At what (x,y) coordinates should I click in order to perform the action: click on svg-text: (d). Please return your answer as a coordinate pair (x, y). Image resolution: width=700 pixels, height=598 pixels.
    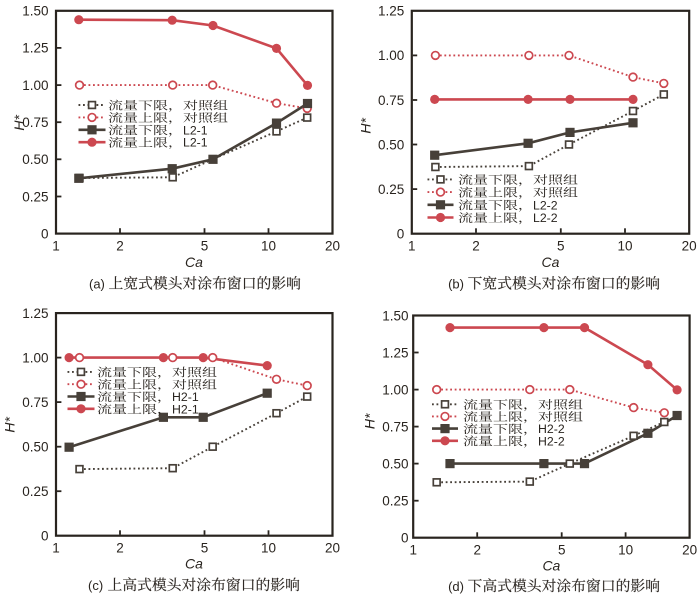
    Looking at the image, I should click on (456, 586).